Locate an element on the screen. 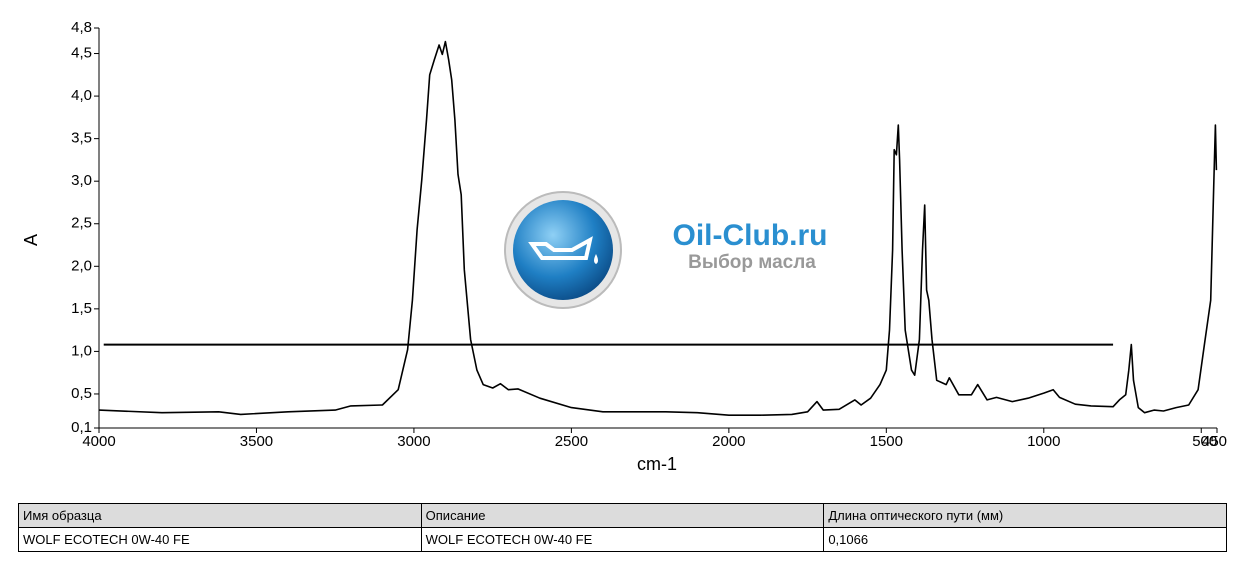 The image size is (1258, 576). y-tick-label: 3,0 is located at coordinates (81, 180).